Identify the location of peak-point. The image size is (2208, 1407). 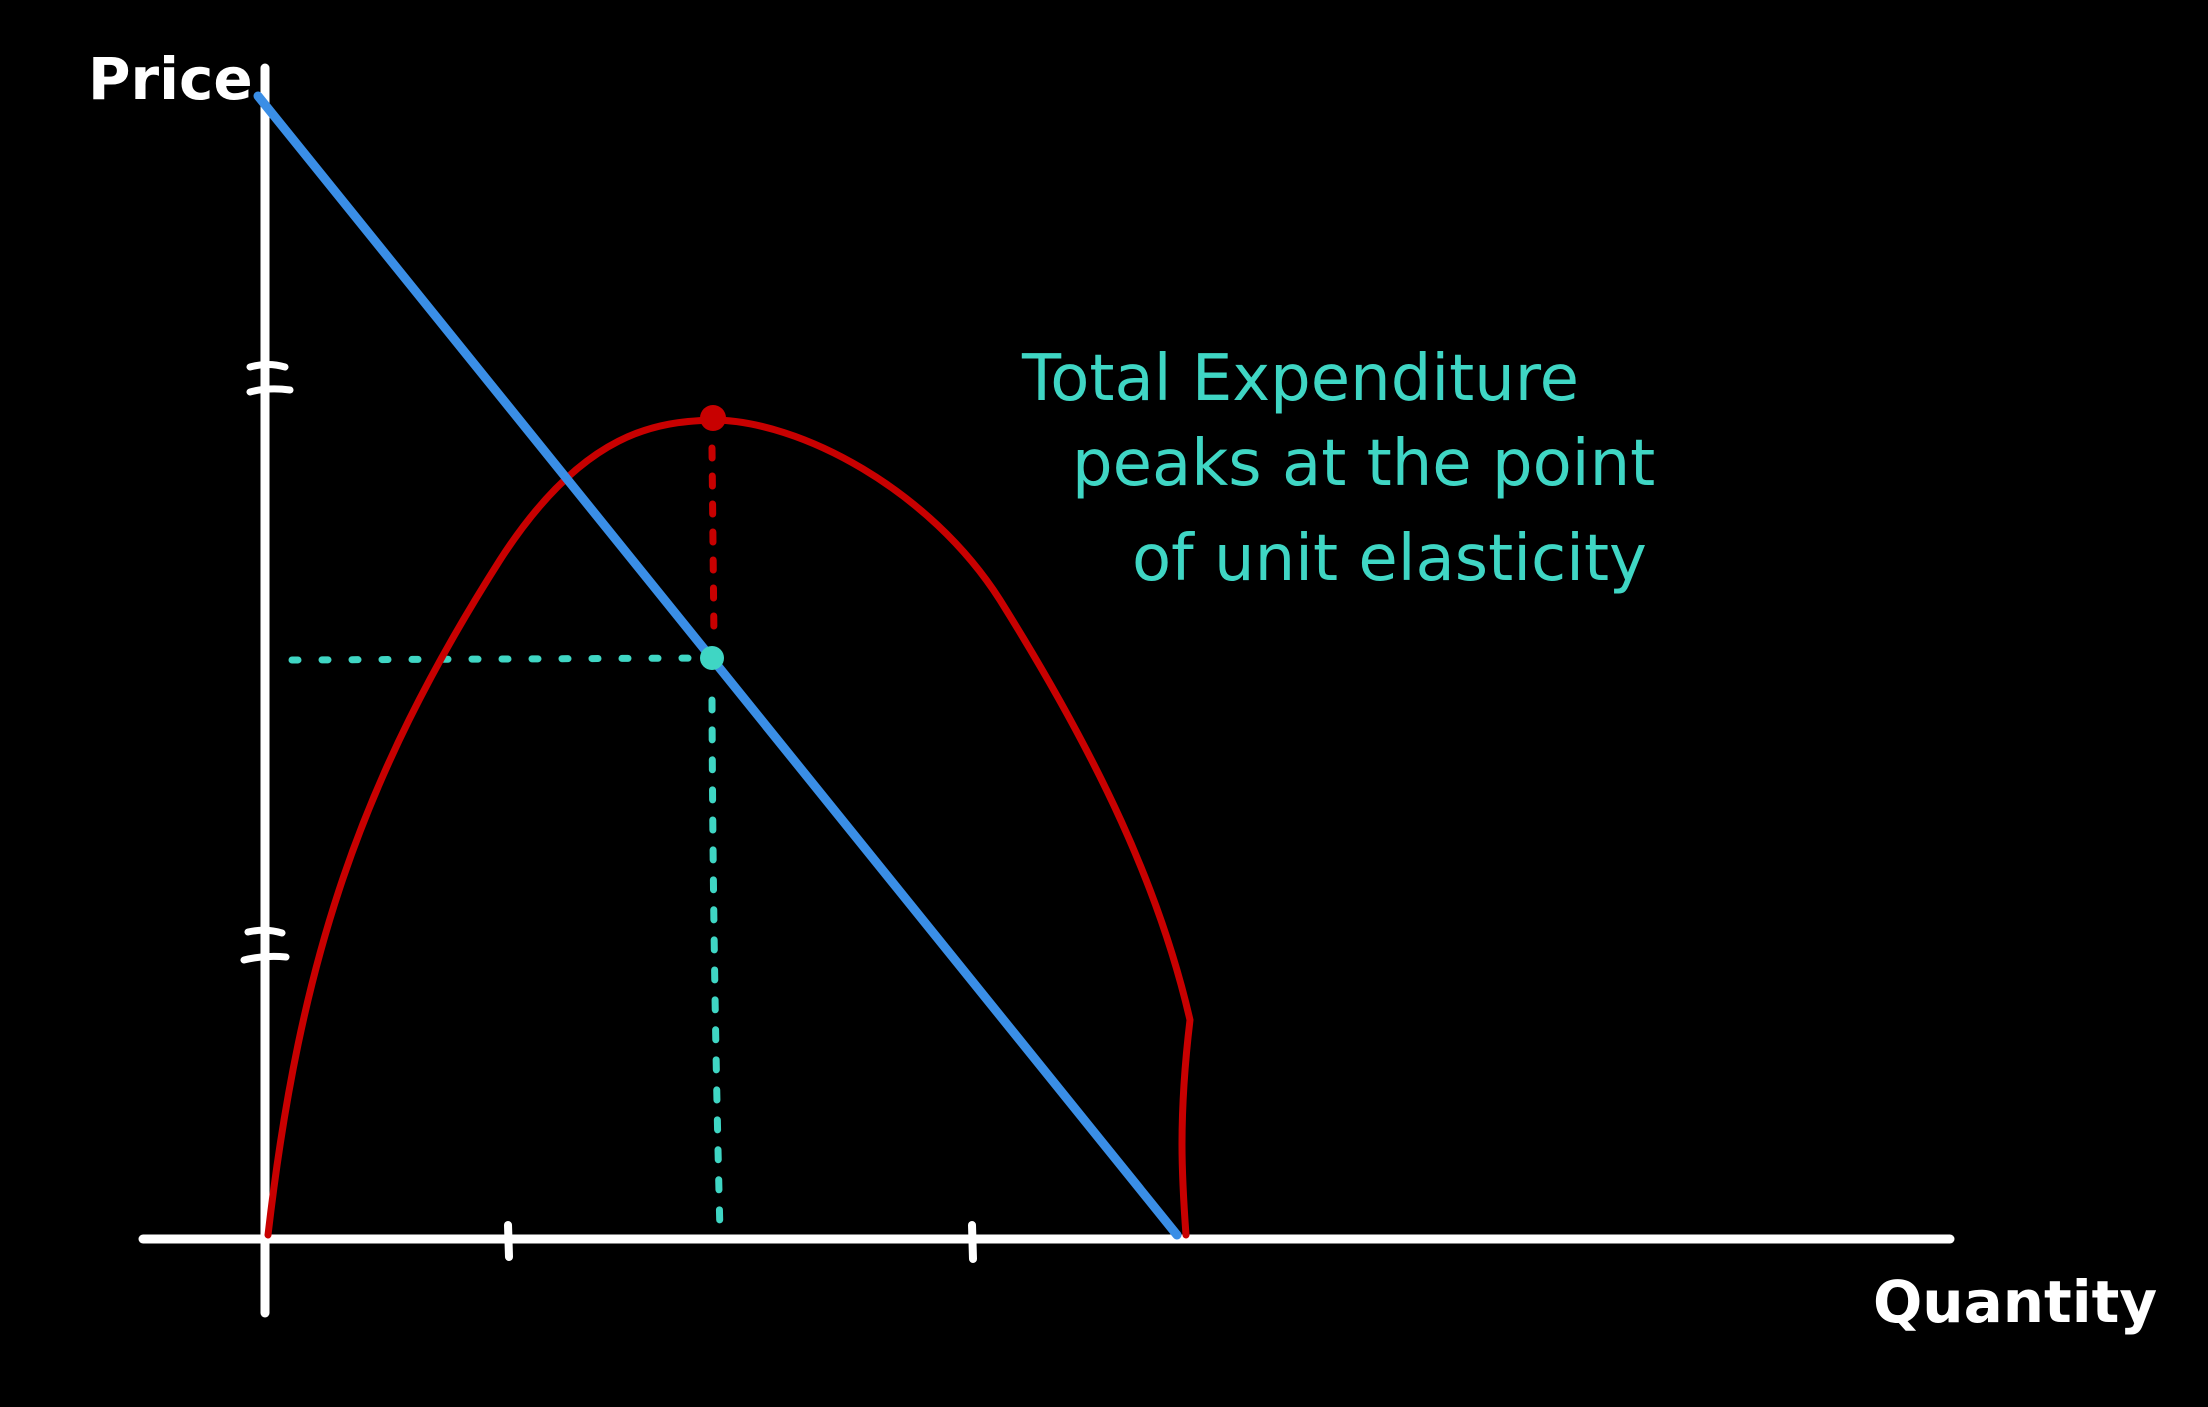
(713, 418).